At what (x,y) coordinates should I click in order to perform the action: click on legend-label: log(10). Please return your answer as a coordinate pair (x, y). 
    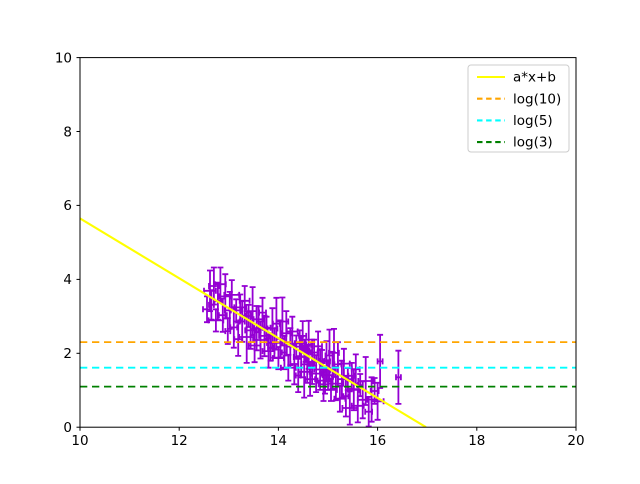
    Looking at the image, I should click on (537, 99).